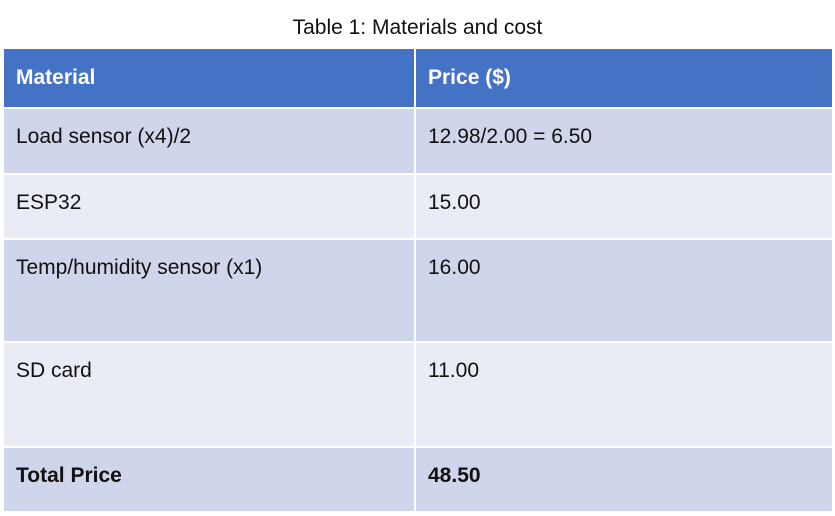 The width and height of the screenshot is (835, 516). I want to click on cell: Load sensor (x4)/2, so click(209, 141).